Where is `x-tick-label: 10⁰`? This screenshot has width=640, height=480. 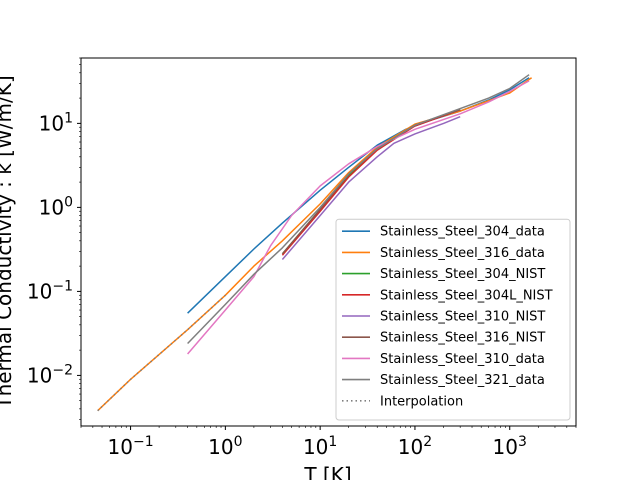
x-tick-label: 10⁰ is located at coordinates (225, 446).